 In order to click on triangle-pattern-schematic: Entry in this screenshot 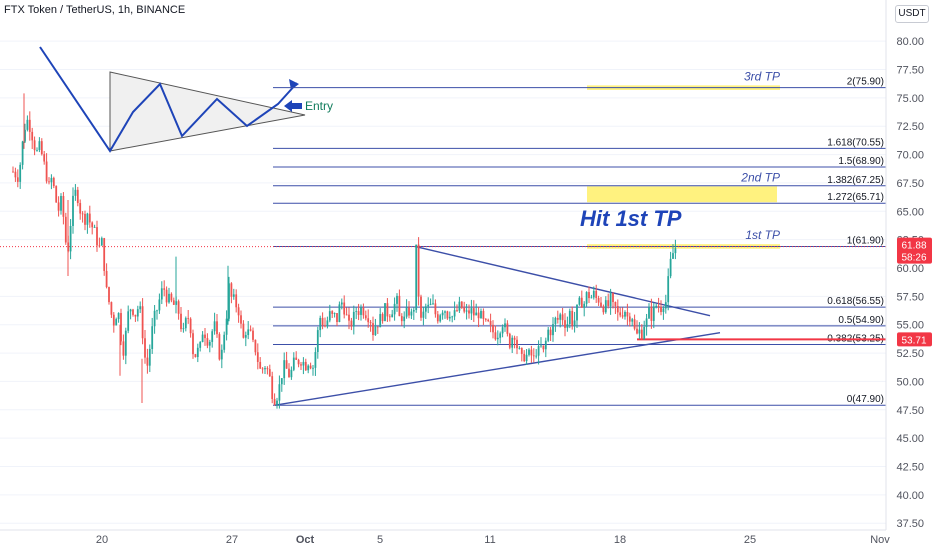, I will do `click(186, 99)`.